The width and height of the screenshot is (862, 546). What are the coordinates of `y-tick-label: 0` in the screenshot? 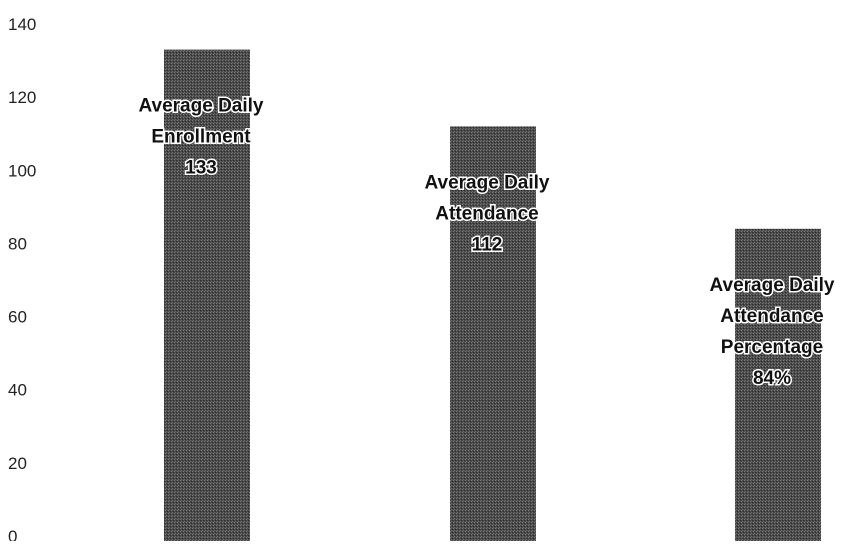 It's located at (12, 534).